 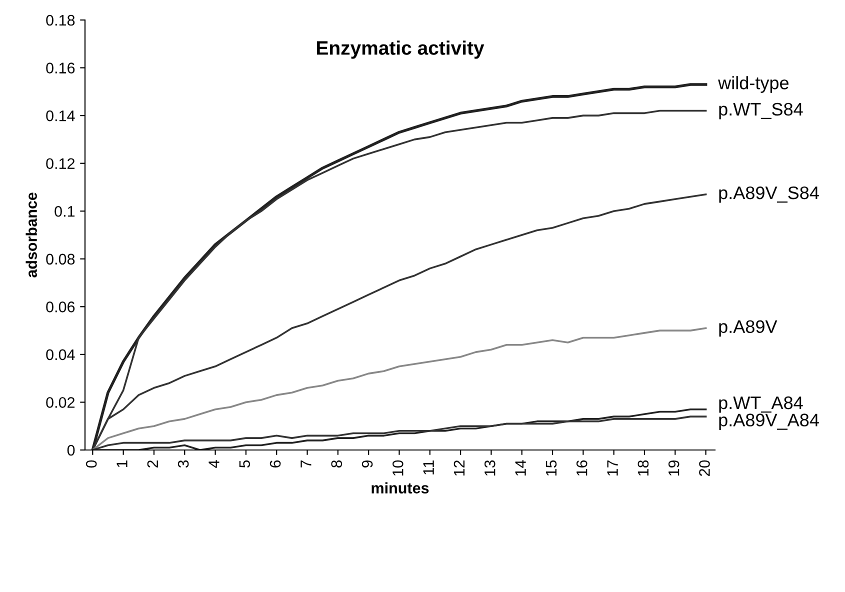 What do you see at coordinates (769, 422) in the screenshot?
I see `series-label: p.A89V_A84` at bounding box center [769, 422].